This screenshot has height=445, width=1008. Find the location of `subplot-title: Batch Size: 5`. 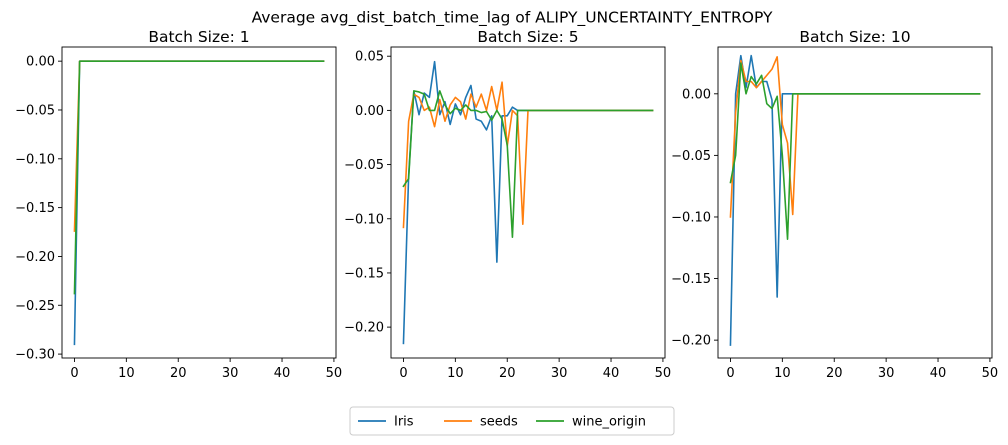

subplot-title: Batch Size: 5 is located at coordinates (527, 37).